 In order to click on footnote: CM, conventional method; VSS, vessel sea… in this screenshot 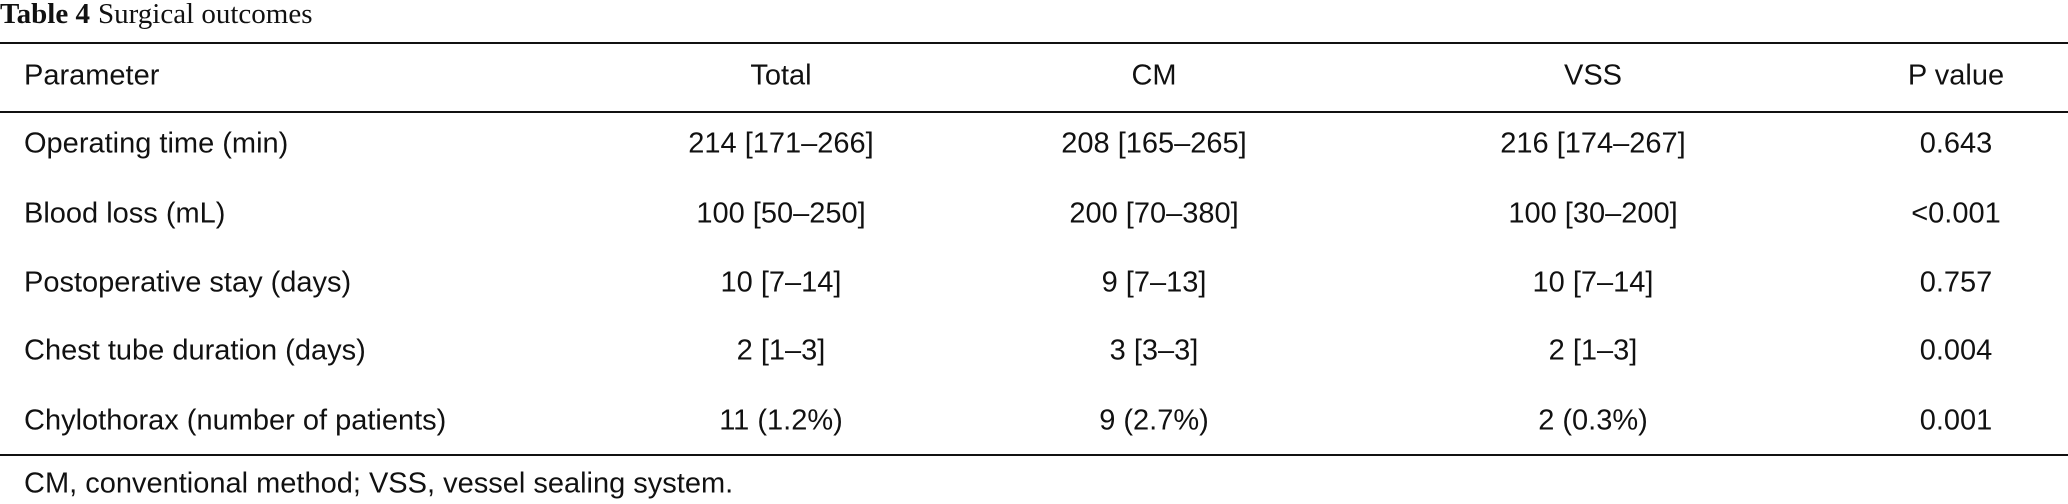, I will do `click(378, 484)`.